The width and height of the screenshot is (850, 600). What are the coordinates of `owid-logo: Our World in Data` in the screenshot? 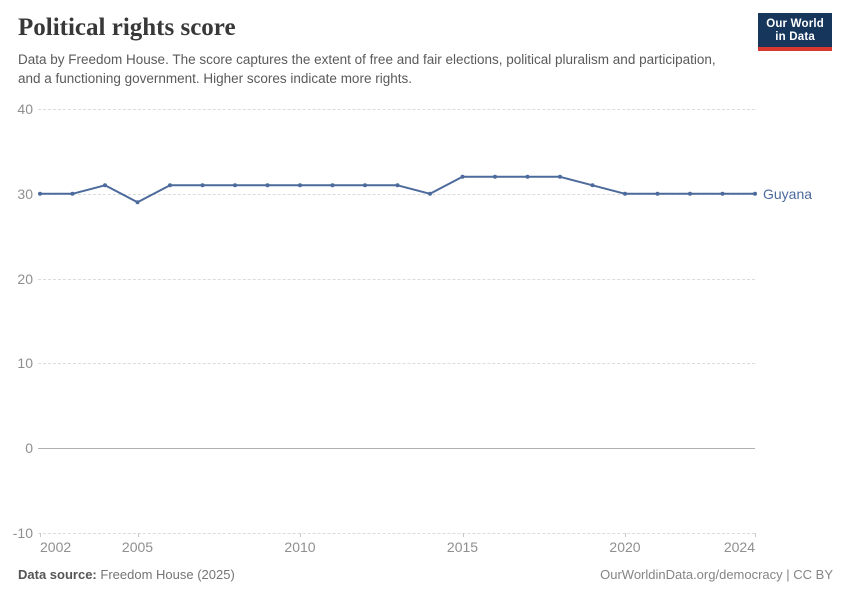 It's located at (795, 32).